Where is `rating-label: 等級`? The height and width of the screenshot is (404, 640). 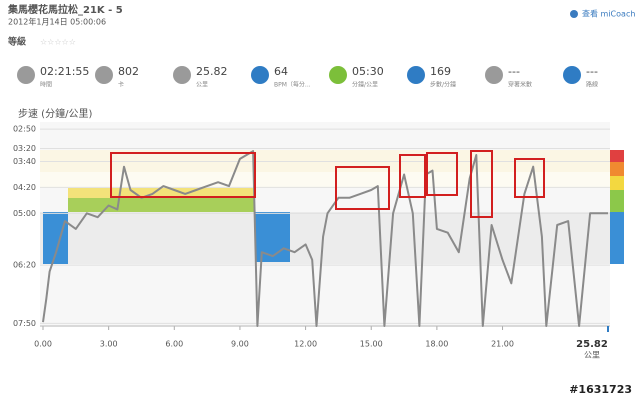 rating-label: 等級 is located at coordinates (16, 42).